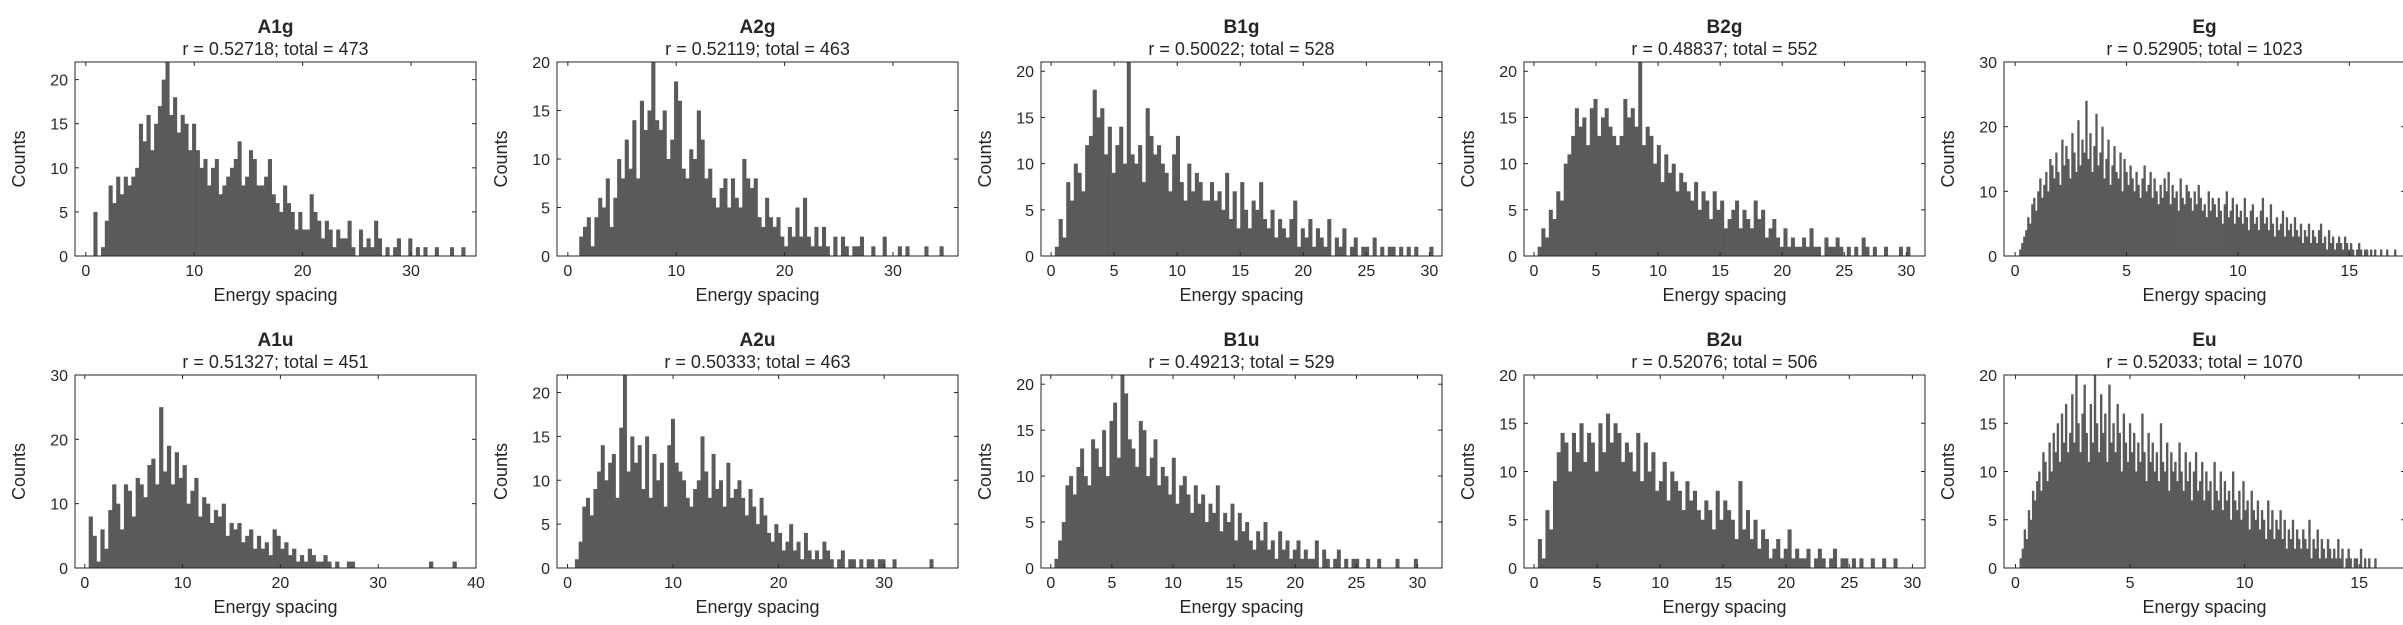 The width and height of the screenshot is (2403, 625). I want to click on y-tick-label: 5, so click(1512, 211).